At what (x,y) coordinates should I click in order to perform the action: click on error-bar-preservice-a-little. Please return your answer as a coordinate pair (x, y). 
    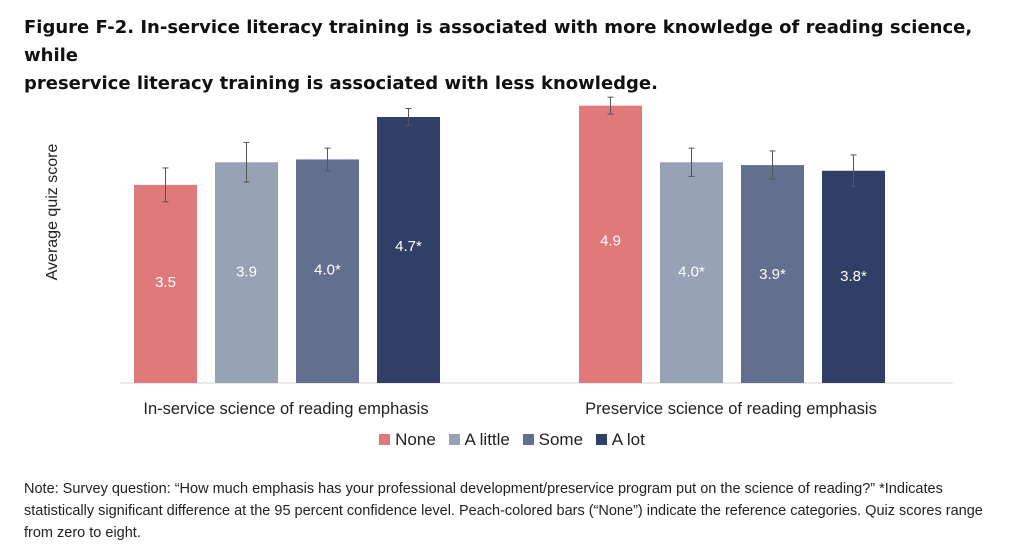
    Looking at the image, I should click on (691, 162).